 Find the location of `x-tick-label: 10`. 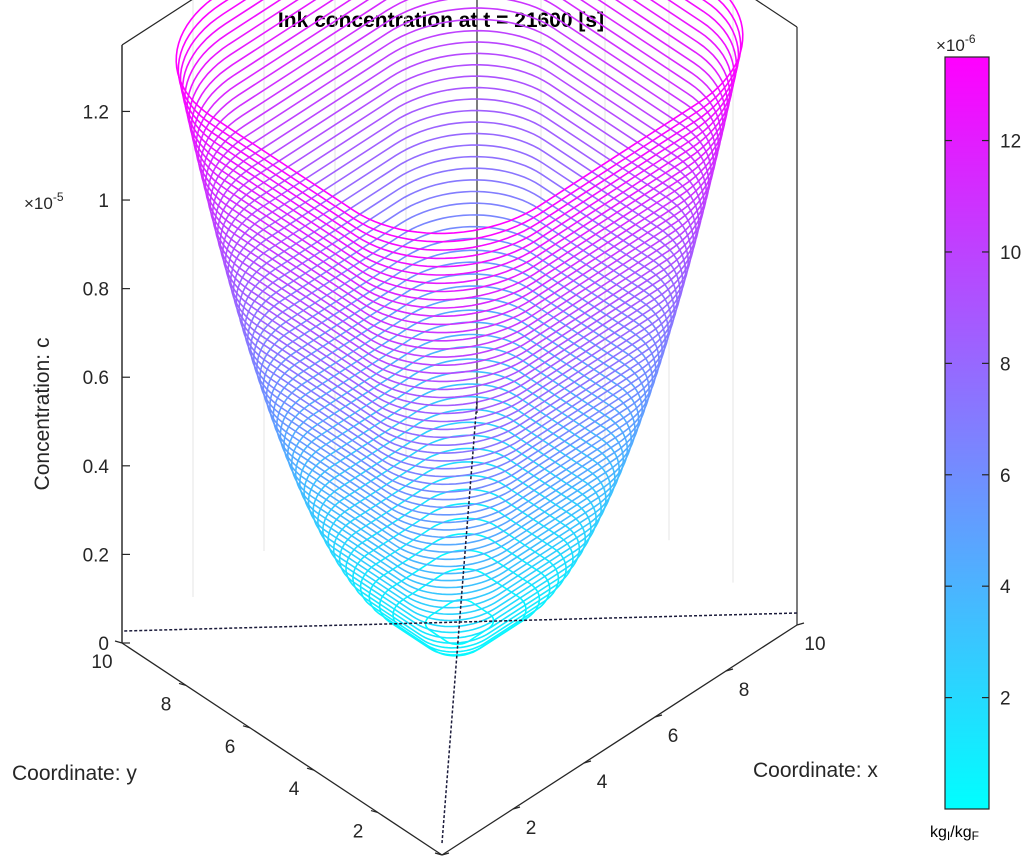

x-tick-label: 10 is located at coordinates (814, 644).